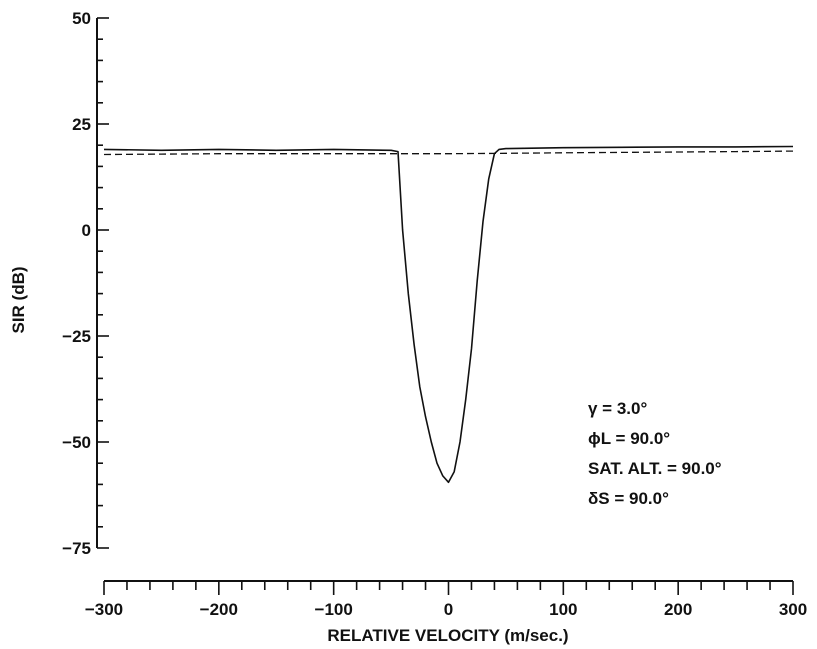 This screenshot has width=817, height=649. What do you see at coordinates (678, 609) in the screenshot?
I see `x-tick-label: 200` at bounding box center [678, 609].